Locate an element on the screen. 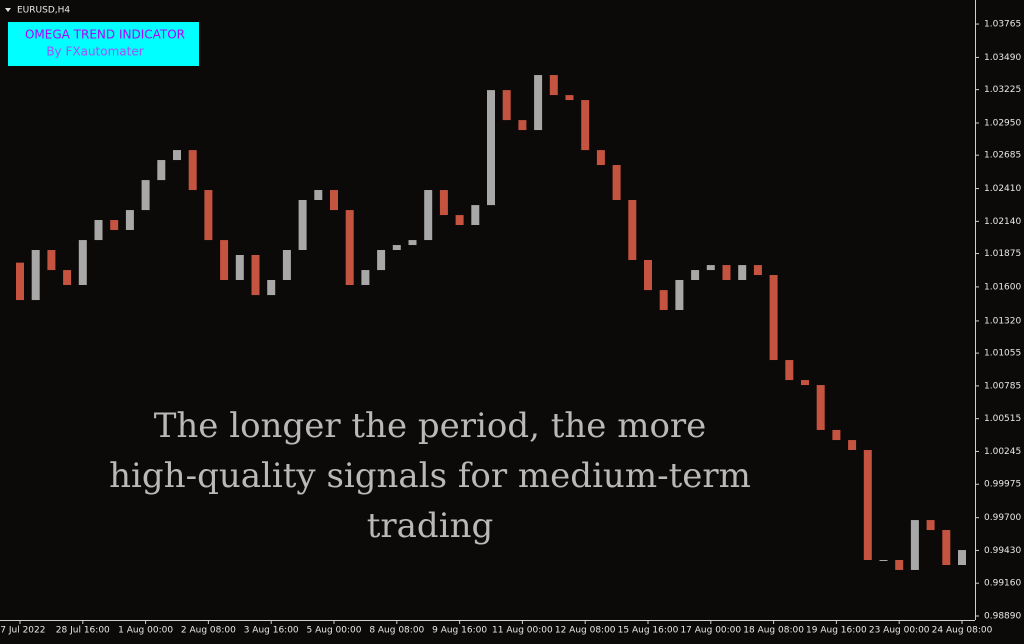 Image resolution: width=1024 pixels, height=644 pixels. x-tick-label: 19 Aug 16:00 is located at coordinates (836, 631).